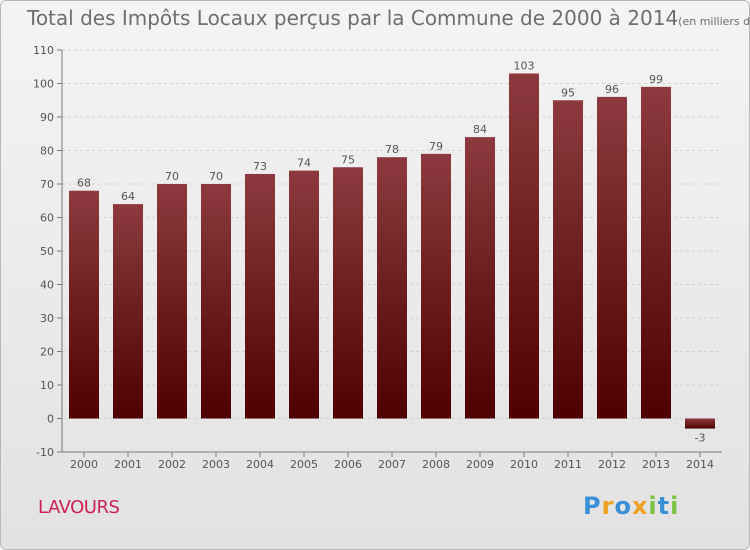  What do you see at coordinates (700, 464) in the screenshot?
I see `x-tick-label: 2014` at bounding box center [700, 464].